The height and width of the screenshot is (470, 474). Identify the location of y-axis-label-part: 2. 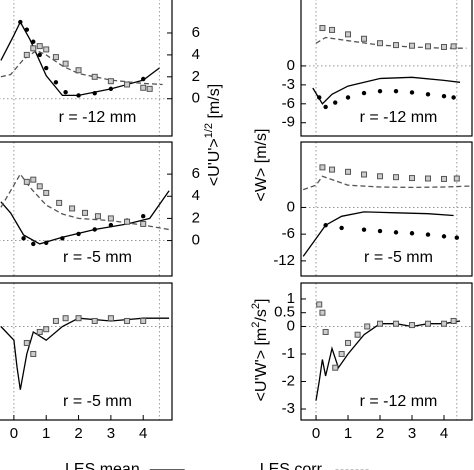
(256, 306).